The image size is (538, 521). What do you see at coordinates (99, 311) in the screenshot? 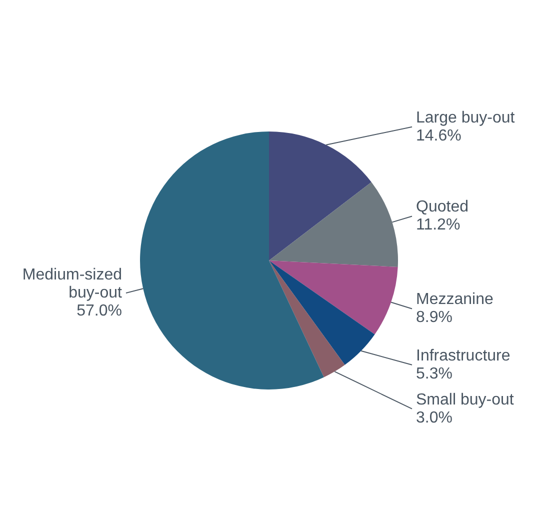
I see `data-label: 57.0%` at bounding box center [99, 311].